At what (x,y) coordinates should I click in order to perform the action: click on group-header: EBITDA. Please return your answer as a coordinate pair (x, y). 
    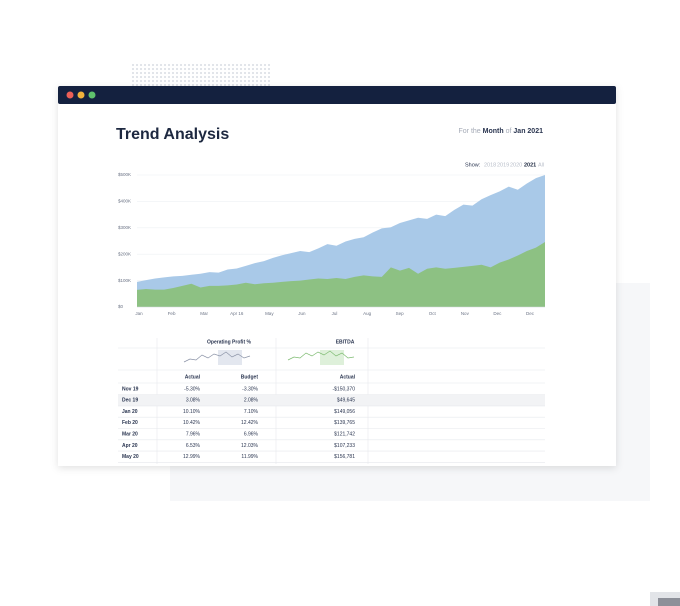
    Looking at the image, I should click on (345, 342).